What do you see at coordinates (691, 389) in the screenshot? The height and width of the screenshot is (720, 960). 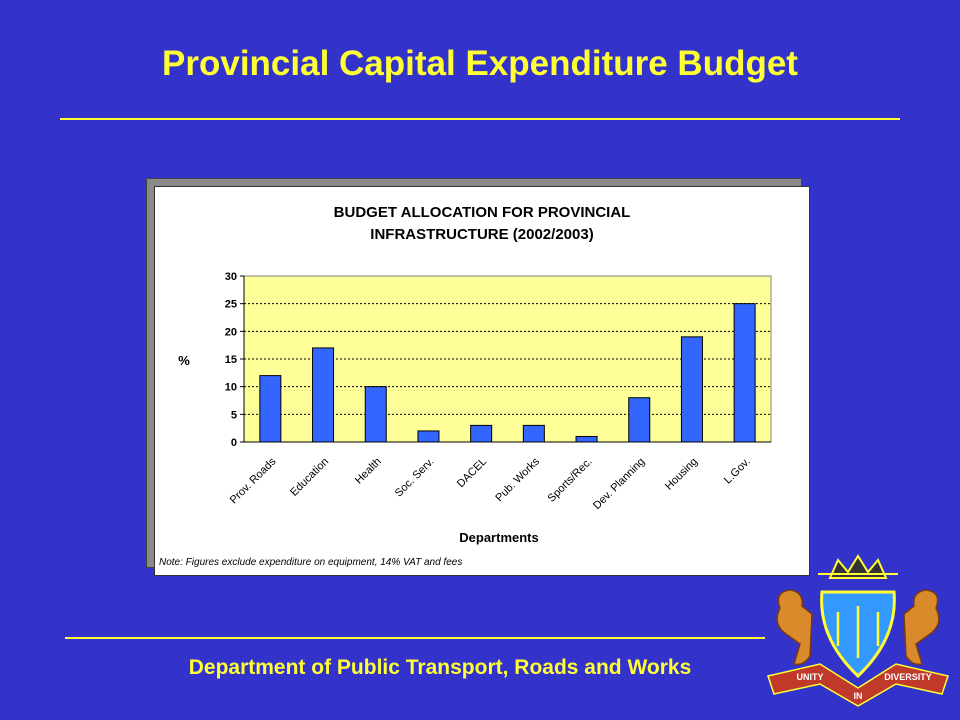 I see `bar-housing` at bounding box center [691, 389].